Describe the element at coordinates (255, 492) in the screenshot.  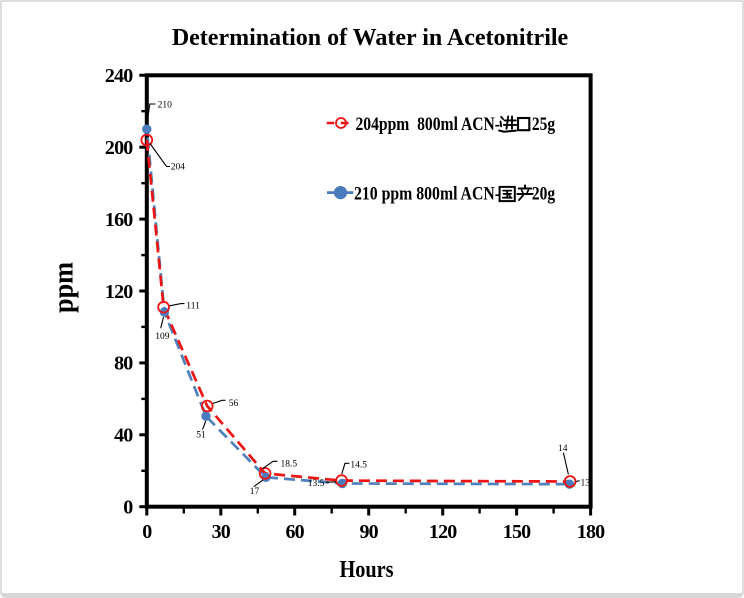
I see `svg-text: 17` at that location.